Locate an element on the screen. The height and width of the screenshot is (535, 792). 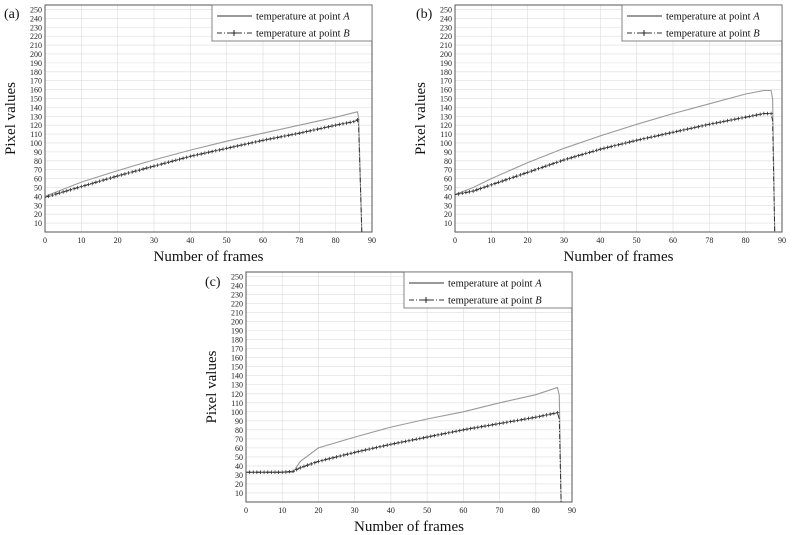
legend-label-a: temperature at point A is located at coordinates (303, 17).